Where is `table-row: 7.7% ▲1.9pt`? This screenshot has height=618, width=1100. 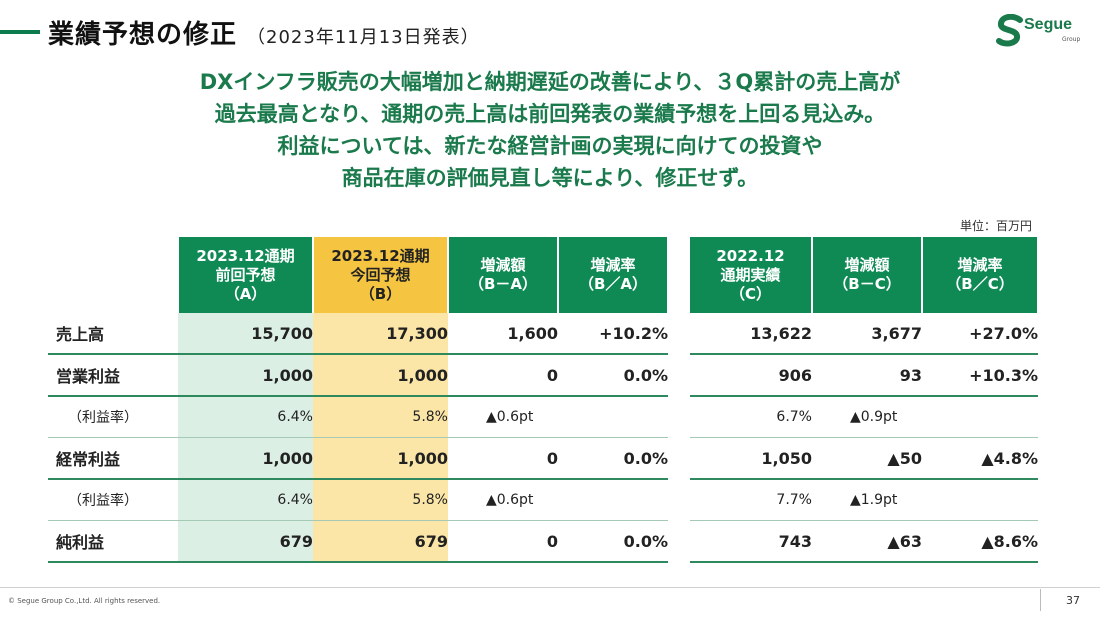
table-row: 7.7% ▲1.9pt is located at coordinates (864, 500).